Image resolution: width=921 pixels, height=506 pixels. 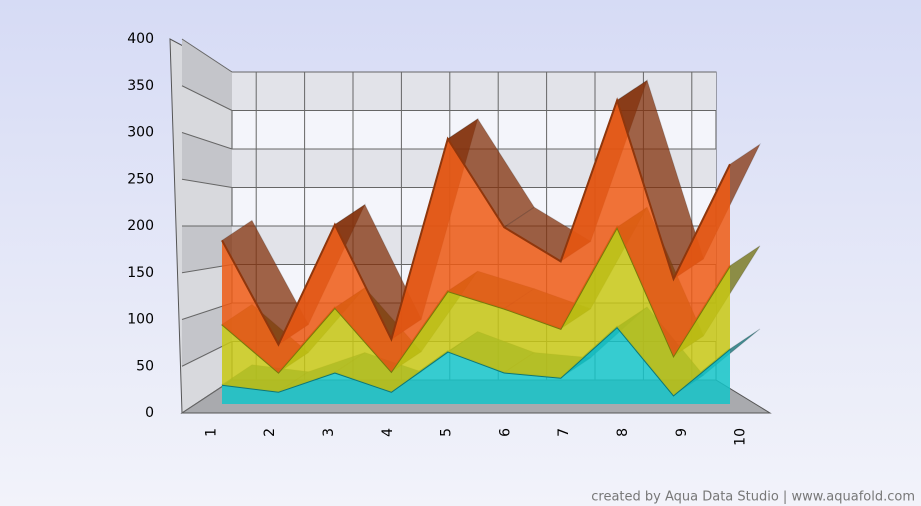 What do you see at coordinates (476, 365) in the screenshot?
I see `area` at bounding box center [476, 365].